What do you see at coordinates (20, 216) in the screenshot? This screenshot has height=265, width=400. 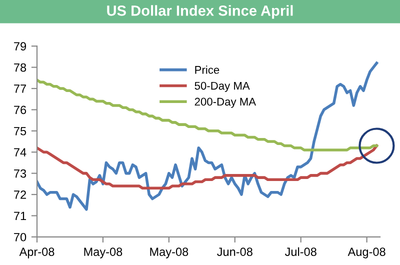 I see `y-tick-label: 71` at bounding box center [20, 216].